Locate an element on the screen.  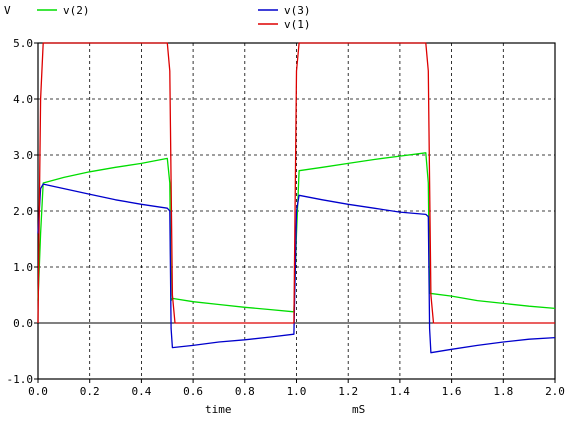
y-tick-label: -1.0 is located at coordinates (20, 379).